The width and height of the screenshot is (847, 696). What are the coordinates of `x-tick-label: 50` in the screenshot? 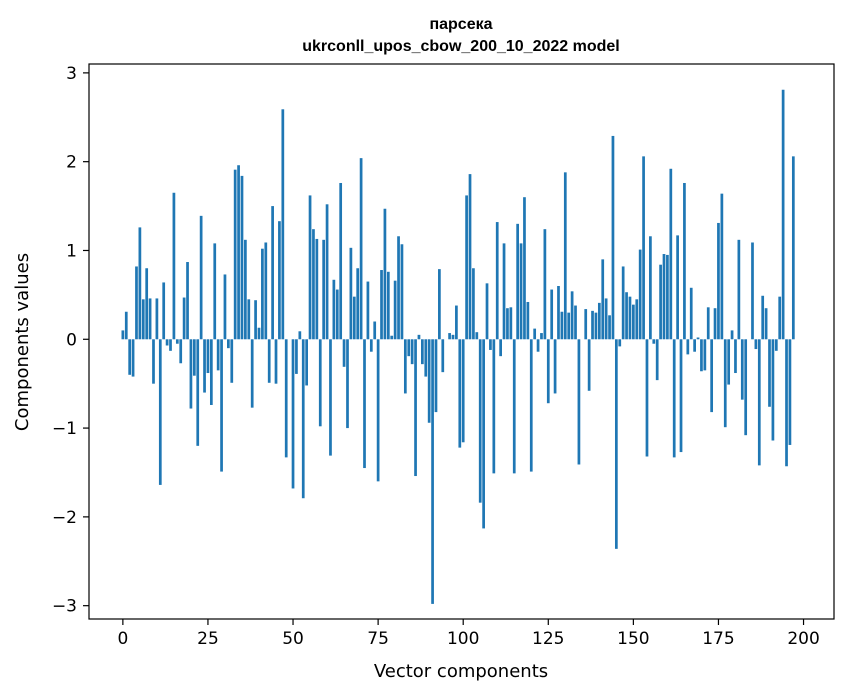 It's located at (293, 639).